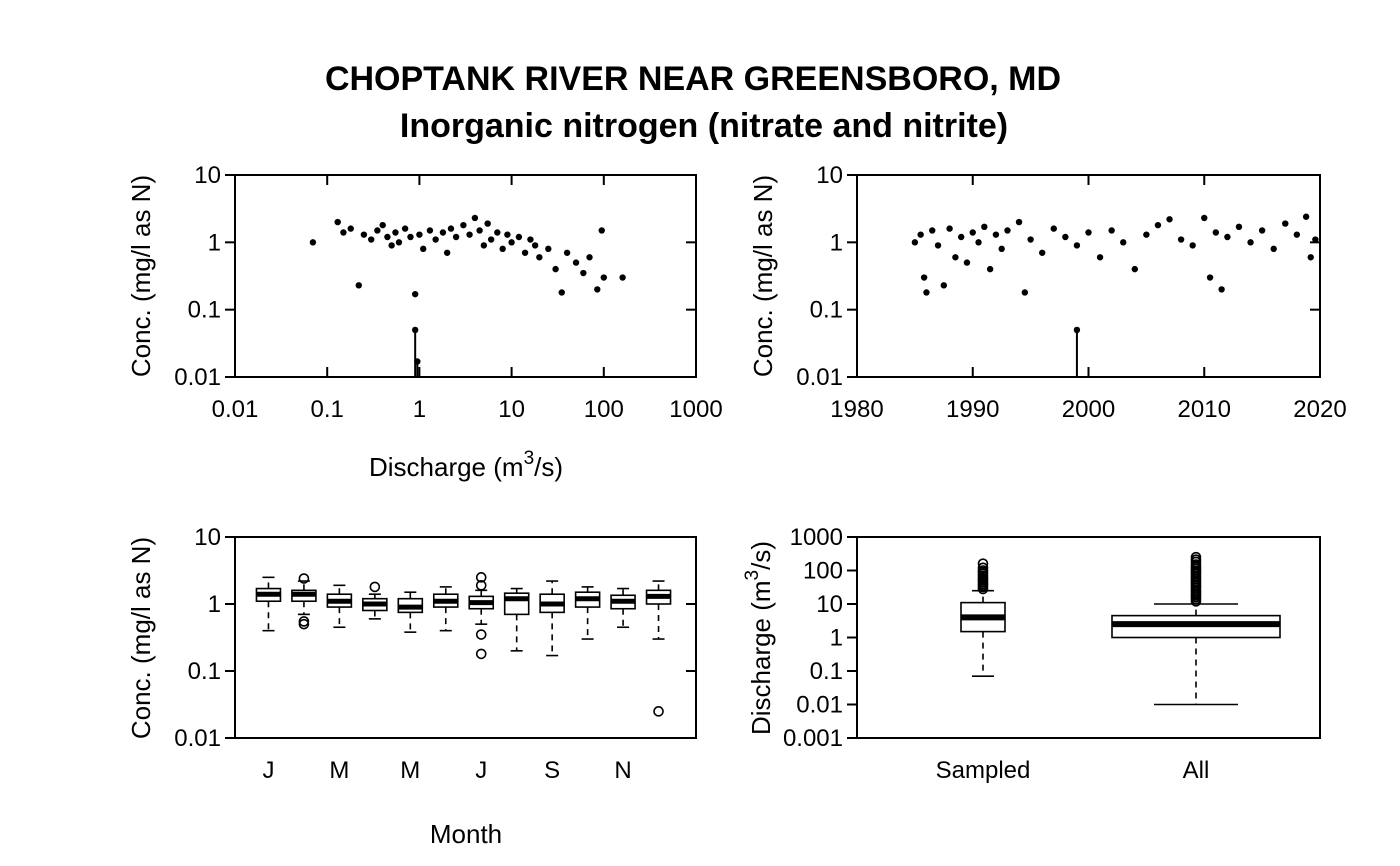  What do you see at coordinates (695, 409) in the screenshot?
I see `x-tick-label: 1000` at bounding box center [695, 409].